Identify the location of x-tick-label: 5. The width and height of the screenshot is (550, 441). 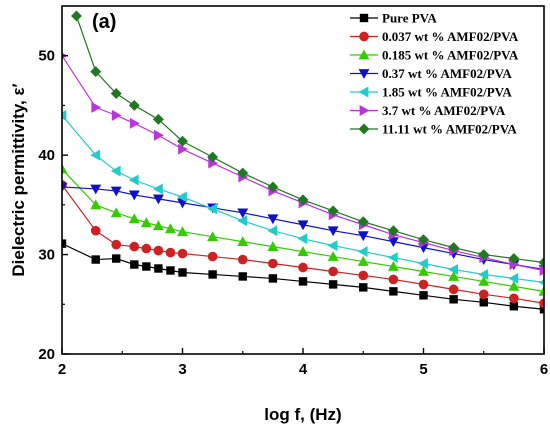
(423, 369).